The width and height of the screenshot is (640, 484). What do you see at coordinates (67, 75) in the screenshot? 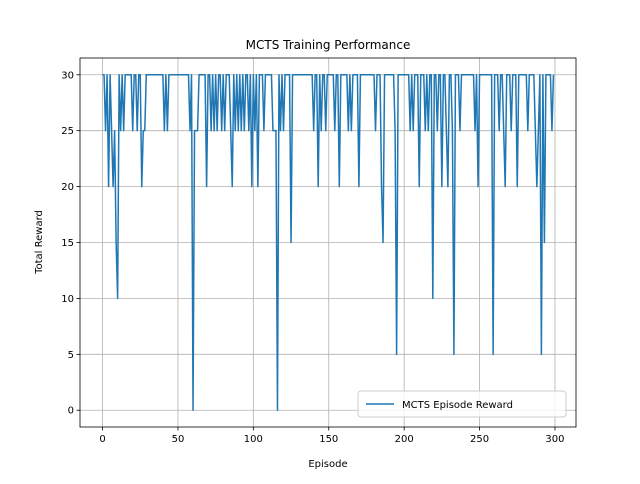
I see `y-tick-label: 30` at bounding box center [67, 75].